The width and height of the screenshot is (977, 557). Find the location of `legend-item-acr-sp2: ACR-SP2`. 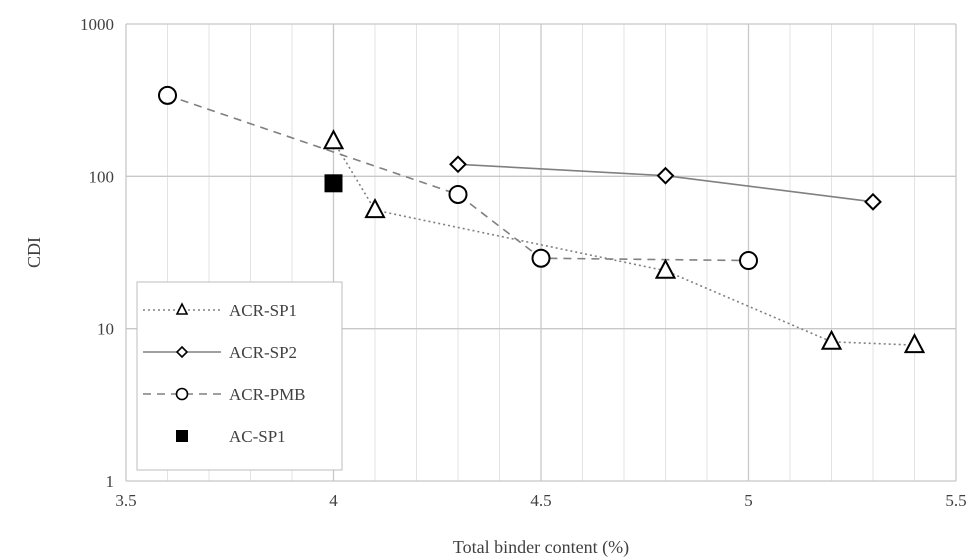

legend-item-acr-sp2: ACR-SP2 is located at coordinates (220, 352).